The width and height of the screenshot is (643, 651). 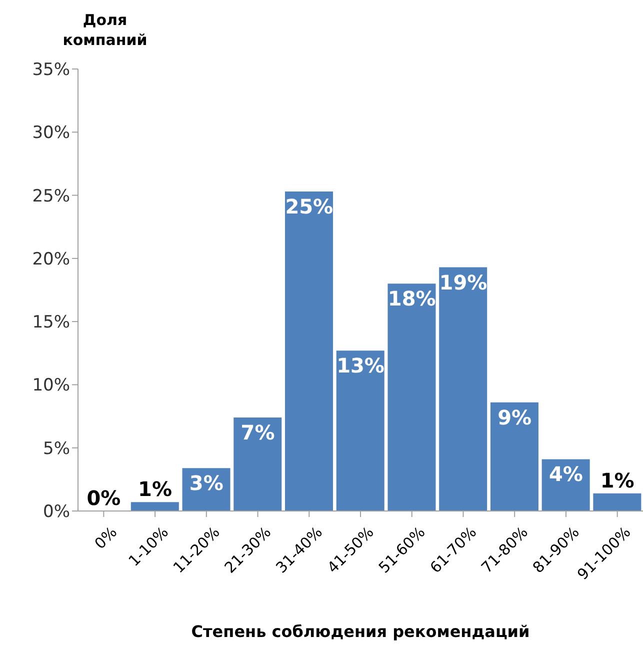 What do you see at coordinates (360, 366) in the screenshot?
I see `data-label: 13%` at bounding box center [360, 366].